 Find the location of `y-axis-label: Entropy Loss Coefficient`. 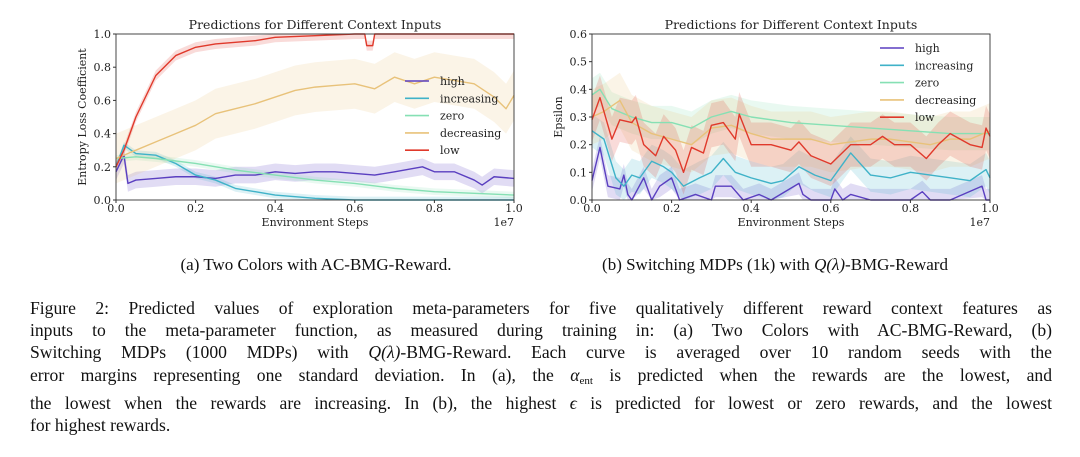

y-axis-label: Entropy Loss Coefficient is located at coordinates (82, 117).